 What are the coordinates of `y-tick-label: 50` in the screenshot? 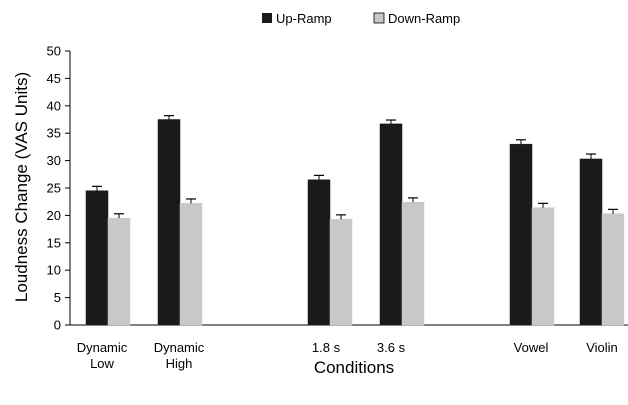 It's located at (54, 51).